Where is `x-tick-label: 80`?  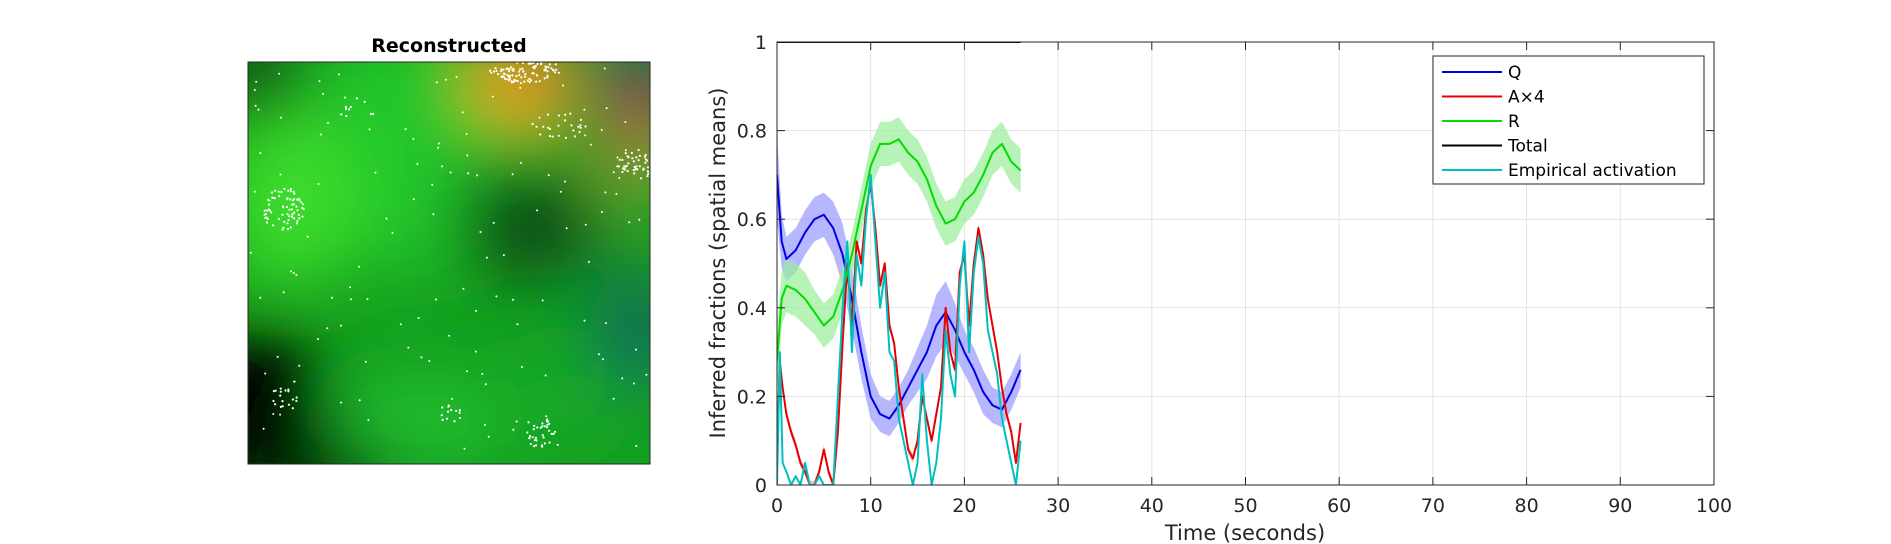
x-tick-label: 80 is located at coordinates (1527, 506).